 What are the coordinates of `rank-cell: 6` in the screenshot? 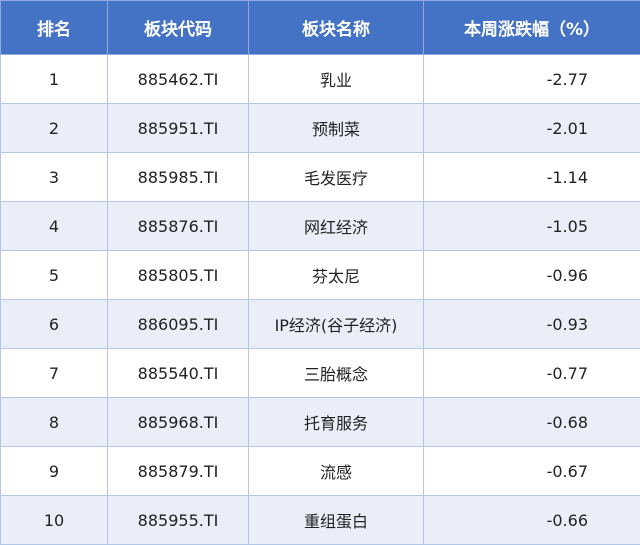 It's located at (54, 324).